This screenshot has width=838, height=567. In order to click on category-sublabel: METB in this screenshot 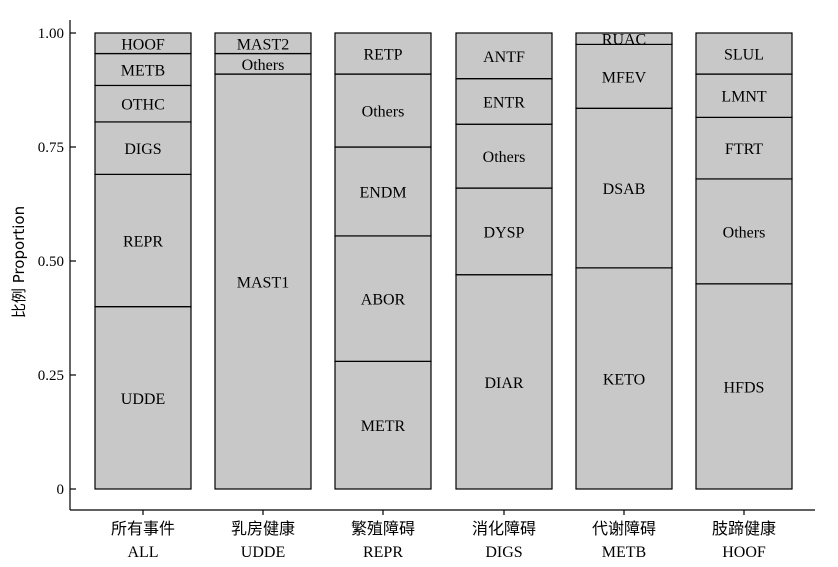, I will do `click(624, 552)`.